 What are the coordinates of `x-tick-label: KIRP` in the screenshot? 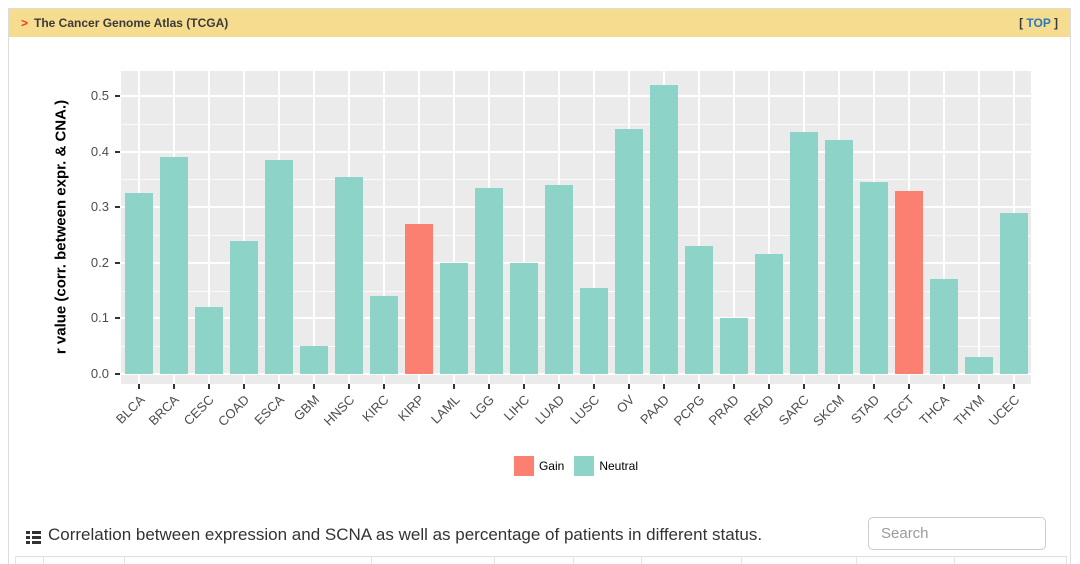 It's located at (411, 408).